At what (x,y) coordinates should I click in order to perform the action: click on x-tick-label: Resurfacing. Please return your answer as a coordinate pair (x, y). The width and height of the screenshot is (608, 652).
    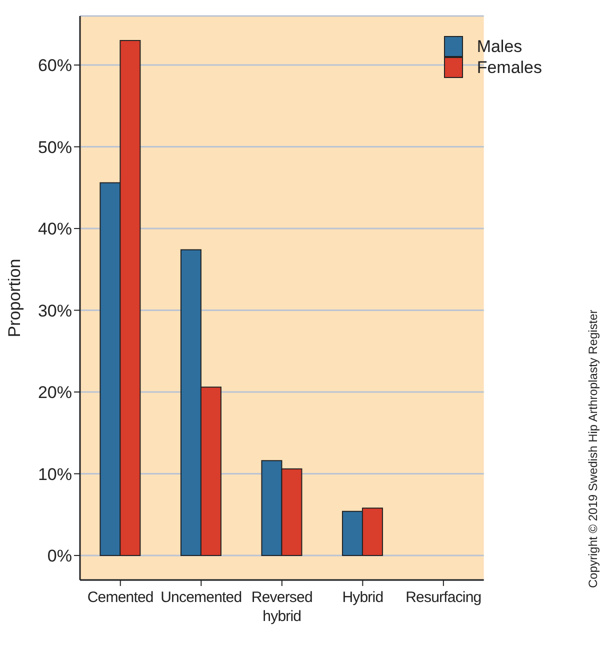
    Looking at the image, I should click on (444, 597).